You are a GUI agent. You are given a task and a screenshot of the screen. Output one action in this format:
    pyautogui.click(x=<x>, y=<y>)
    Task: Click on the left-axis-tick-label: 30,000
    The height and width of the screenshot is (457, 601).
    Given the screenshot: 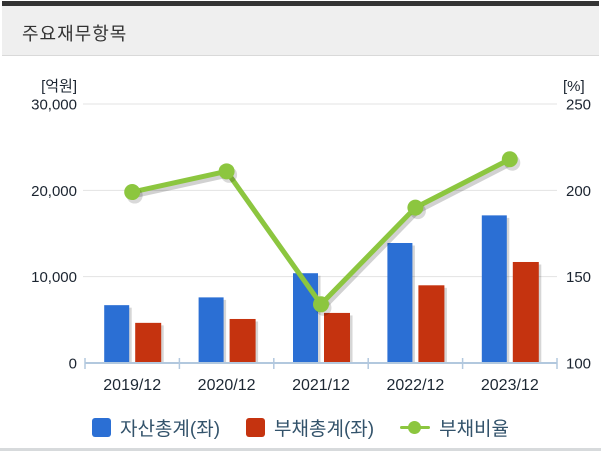 What is the action you would take?
    pyautogui.click(x=54, y=105)
    